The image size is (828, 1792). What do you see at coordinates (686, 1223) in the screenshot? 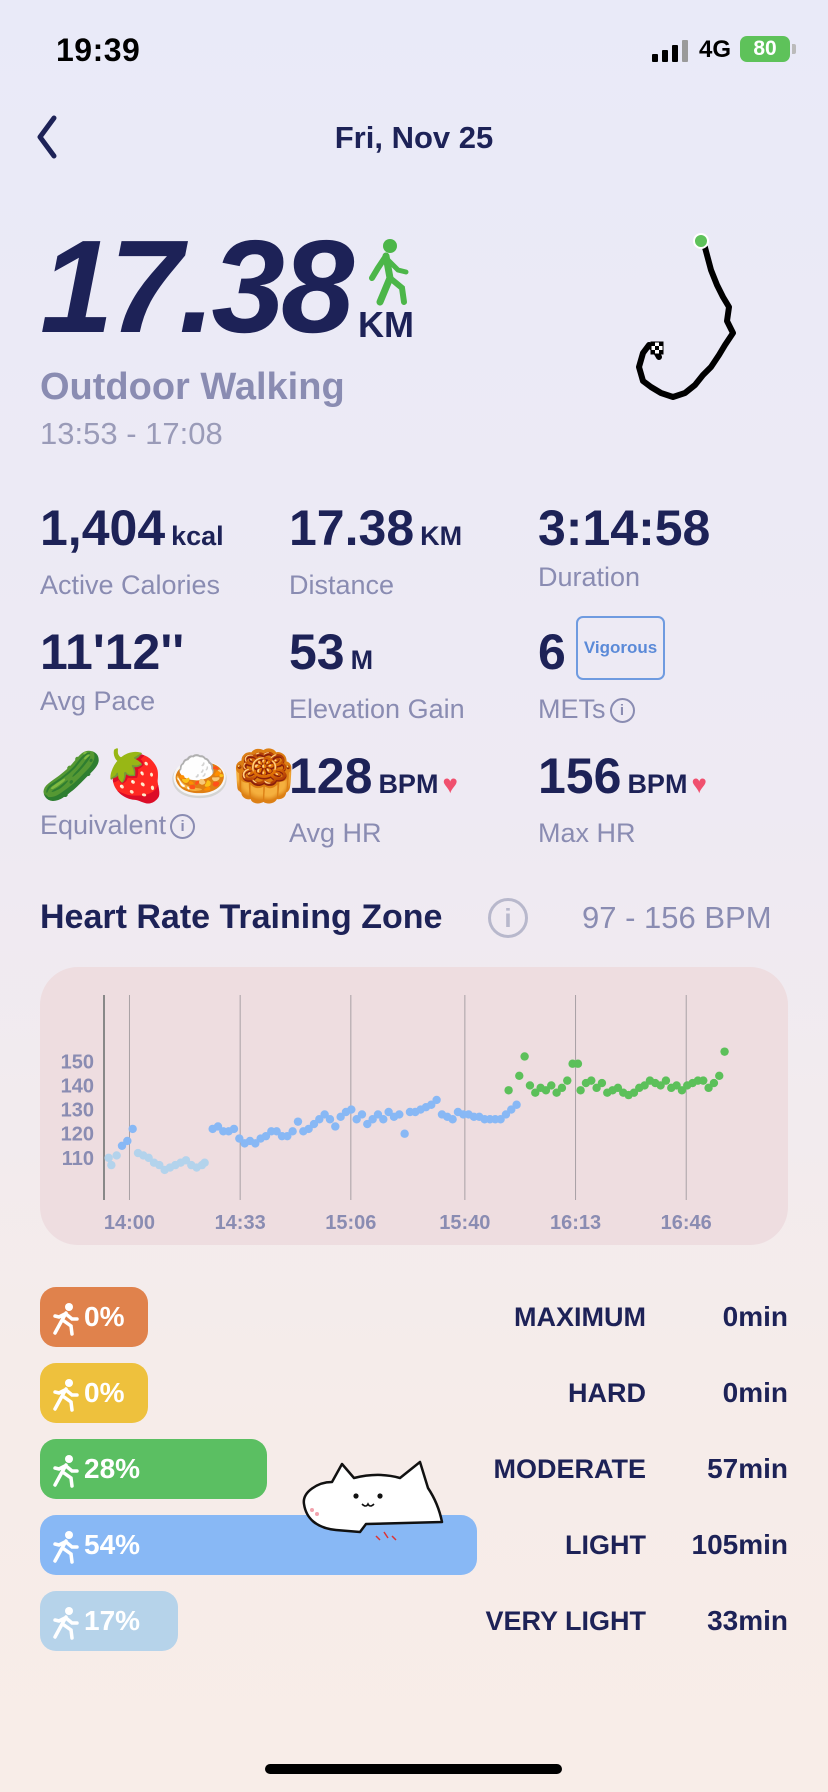
I see `x-tick-label: 16:46` at bounding box center [686, 1223].